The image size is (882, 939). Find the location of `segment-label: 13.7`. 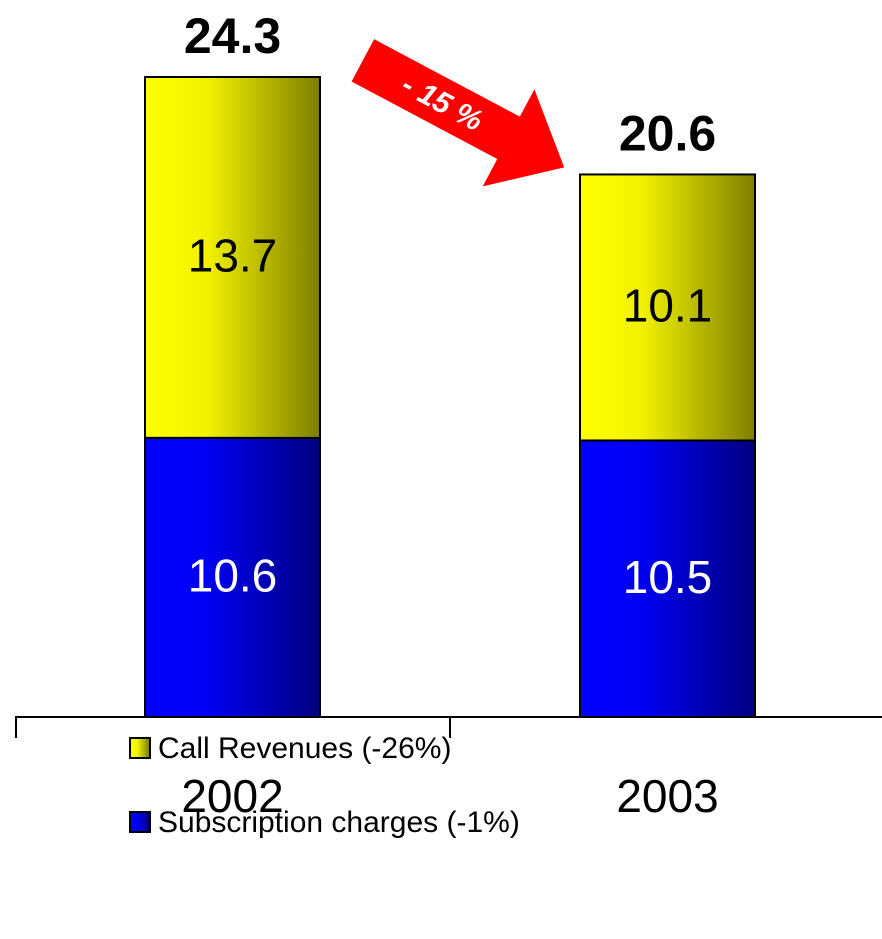

segment-label: 13.7 is located at coordinates (233, 256).